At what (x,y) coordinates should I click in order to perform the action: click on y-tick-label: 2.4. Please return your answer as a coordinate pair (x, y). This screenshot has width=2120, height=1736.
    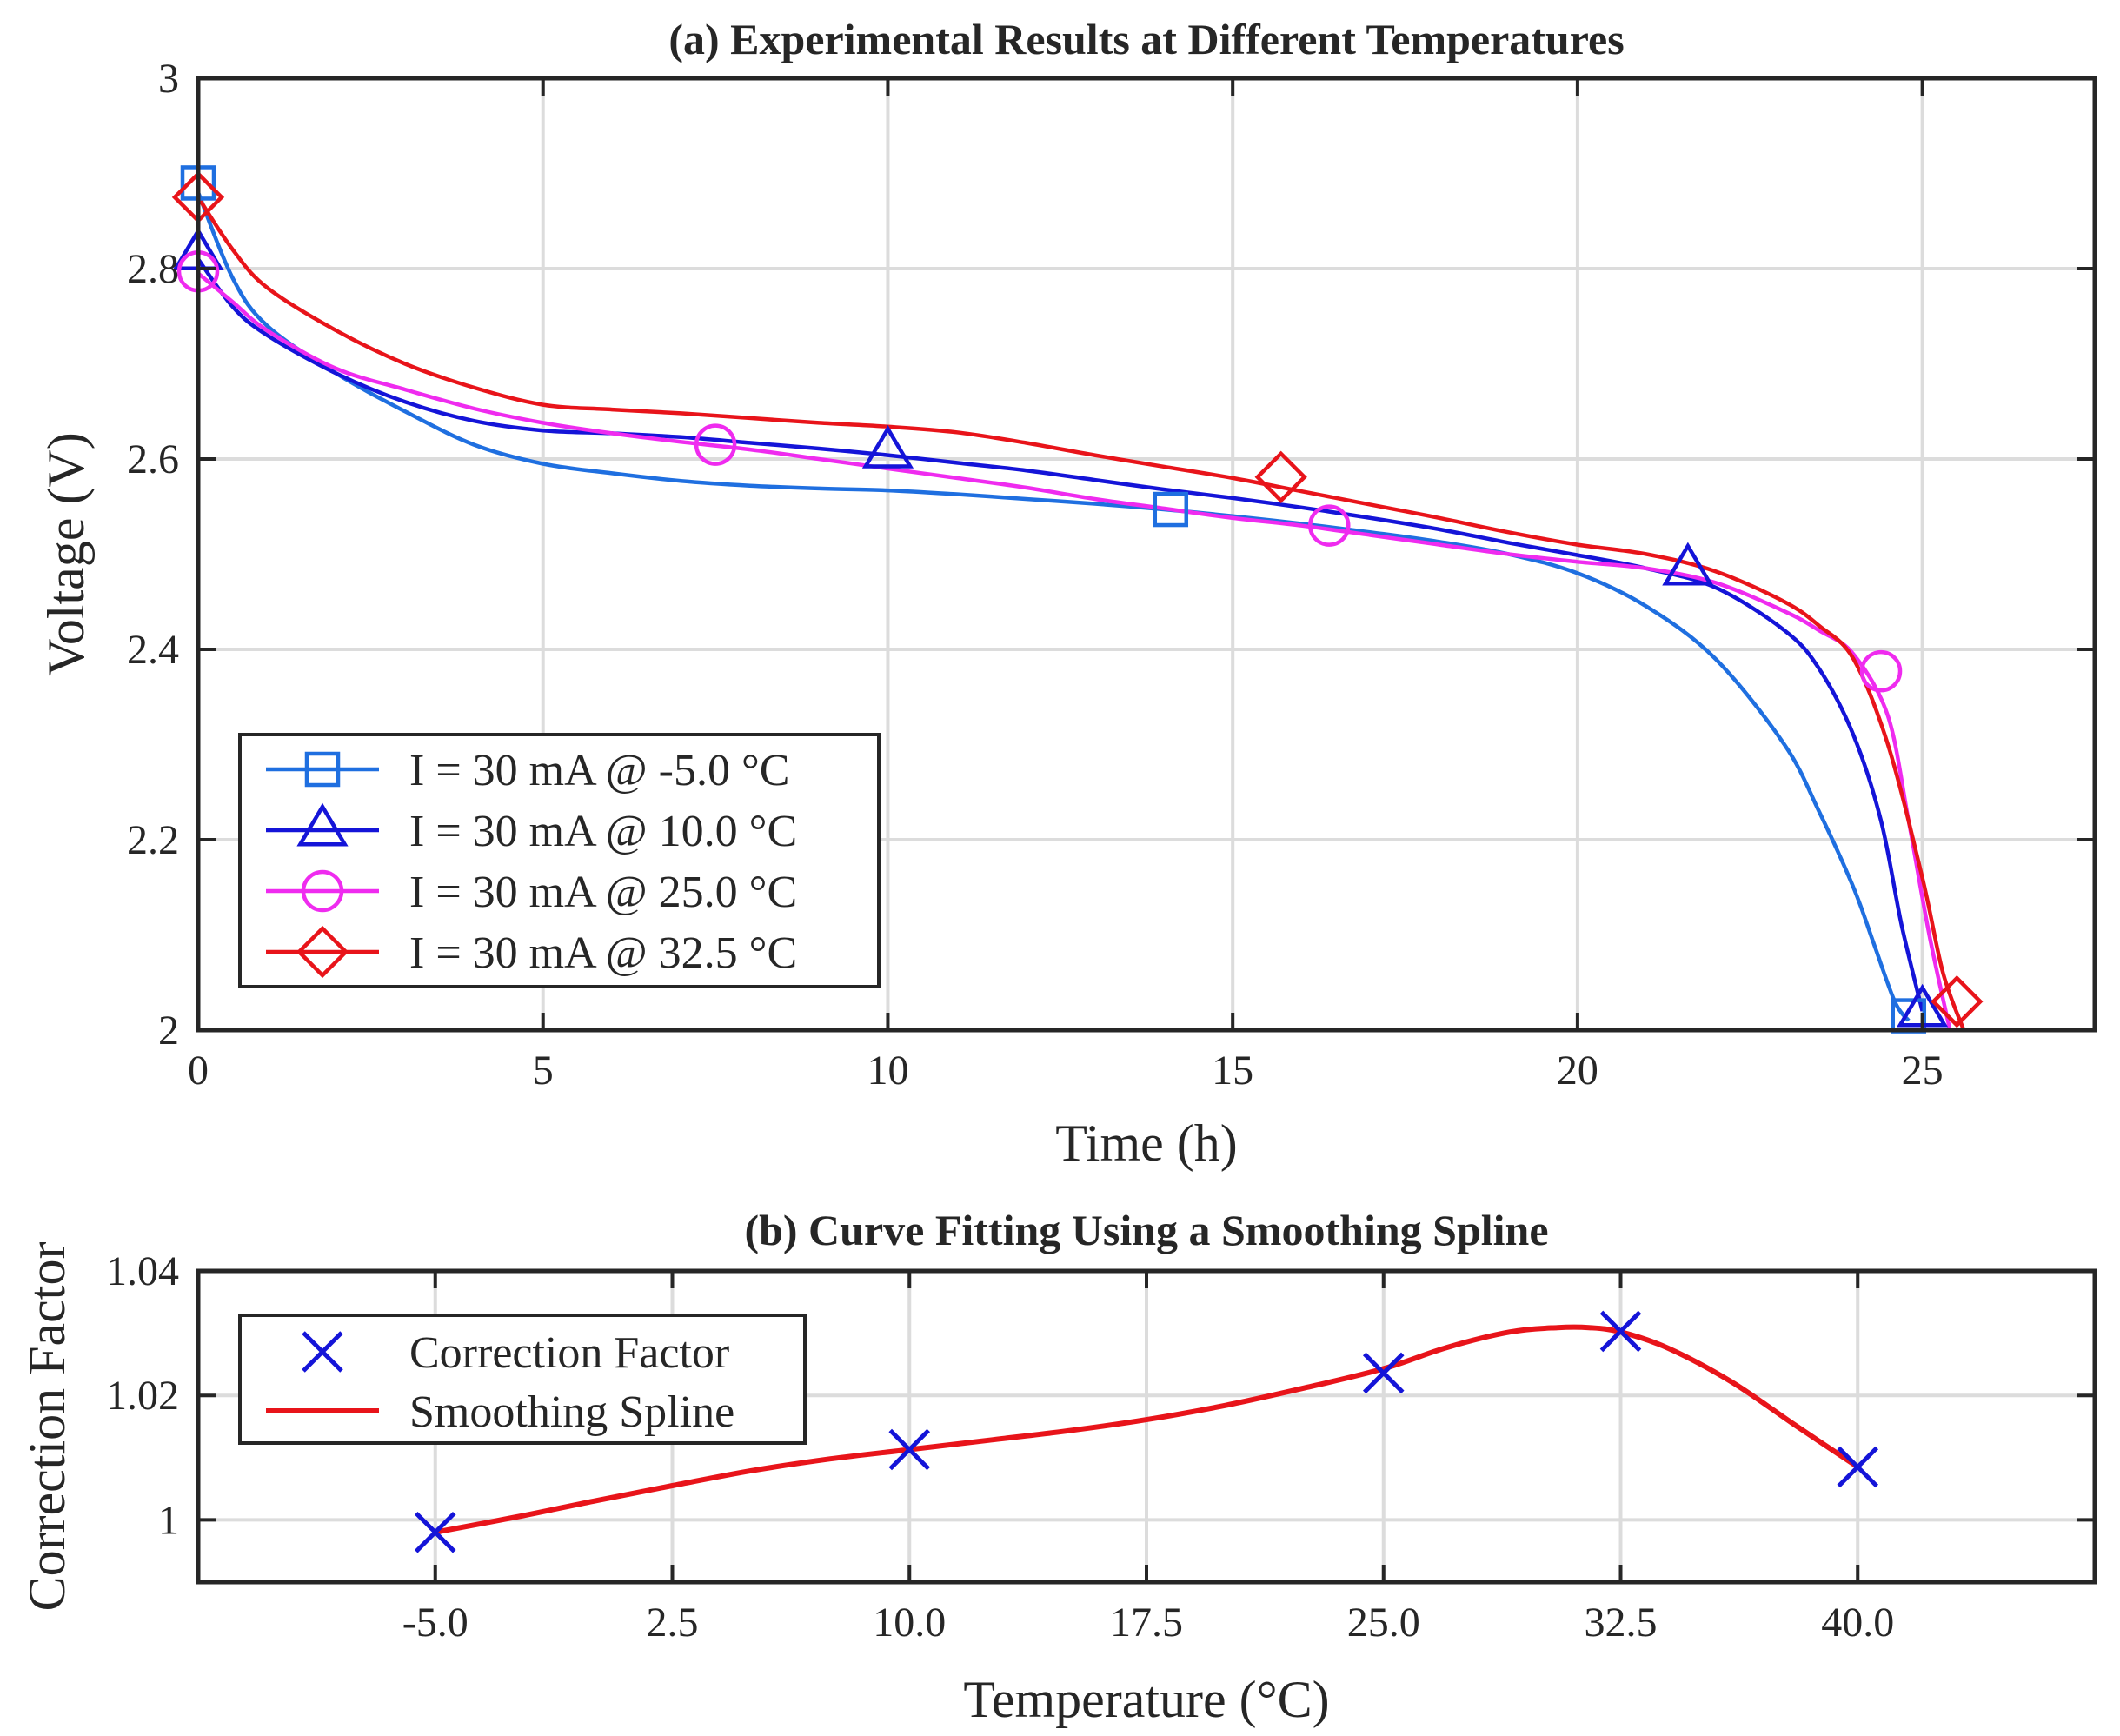
    Looking at the image, I should click on (153, 650).